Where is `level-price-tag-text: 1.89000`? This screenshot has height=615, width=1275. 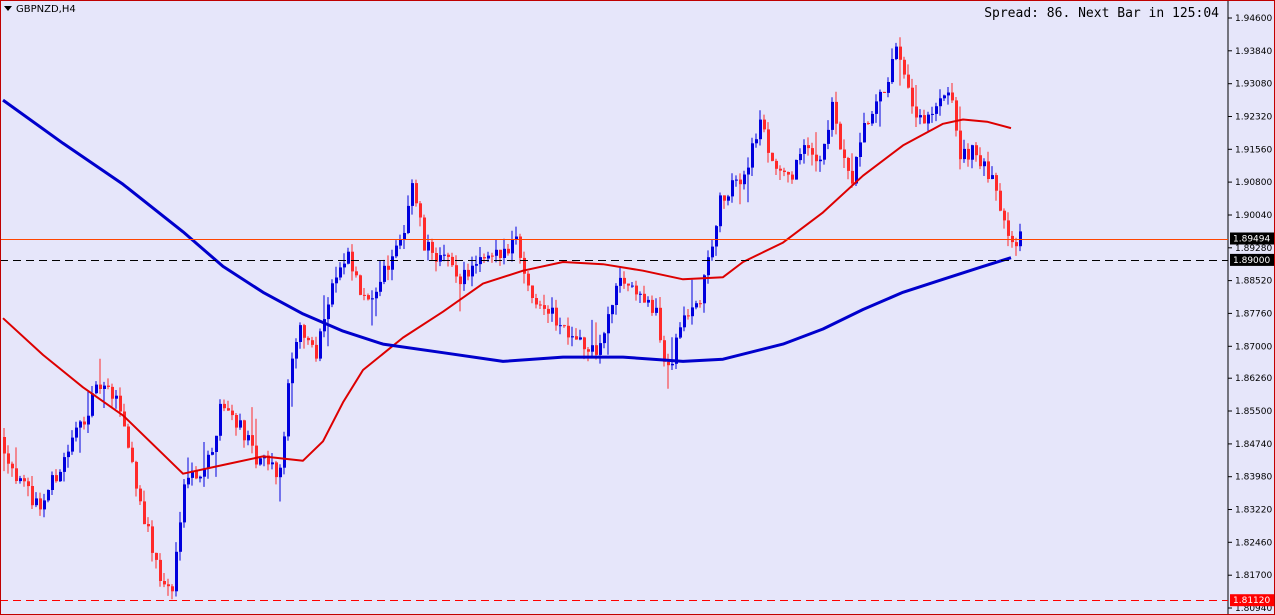 level-price-tag-text: 1.89000 is located at coordinates (1251, 261).